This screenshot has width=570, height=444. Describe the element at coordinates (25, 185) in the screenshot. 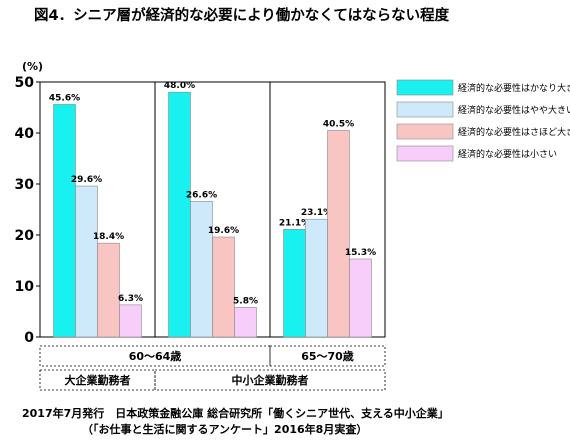

I see `y-tick-label: 30` at that location.